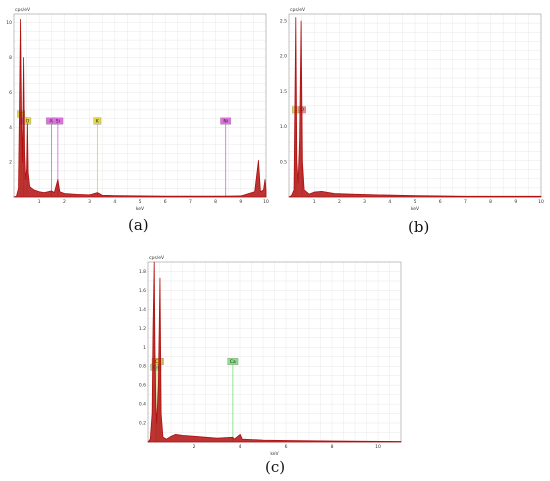  I want to click on y-tick-label: 1.2, so click(142, 329).